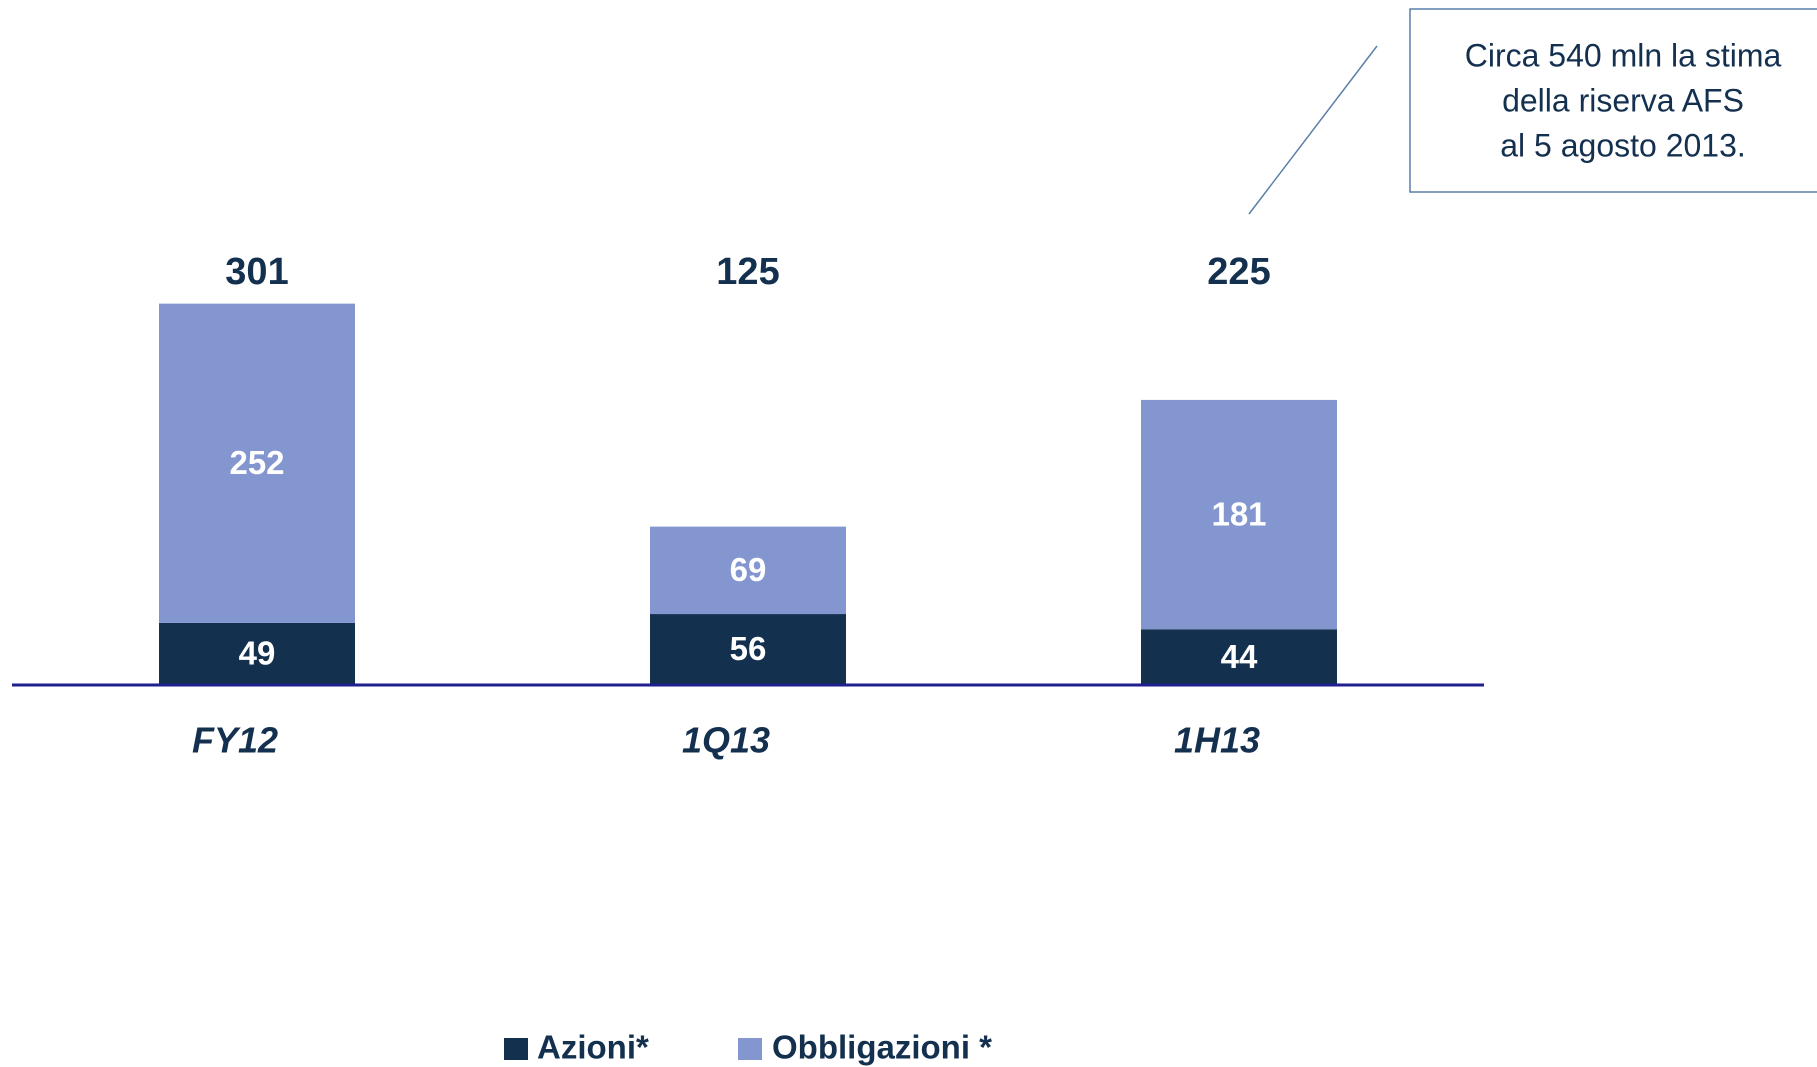 This screenshot has height=1067, width=1817. I want to click on total-label: 125, so click(747, 272).